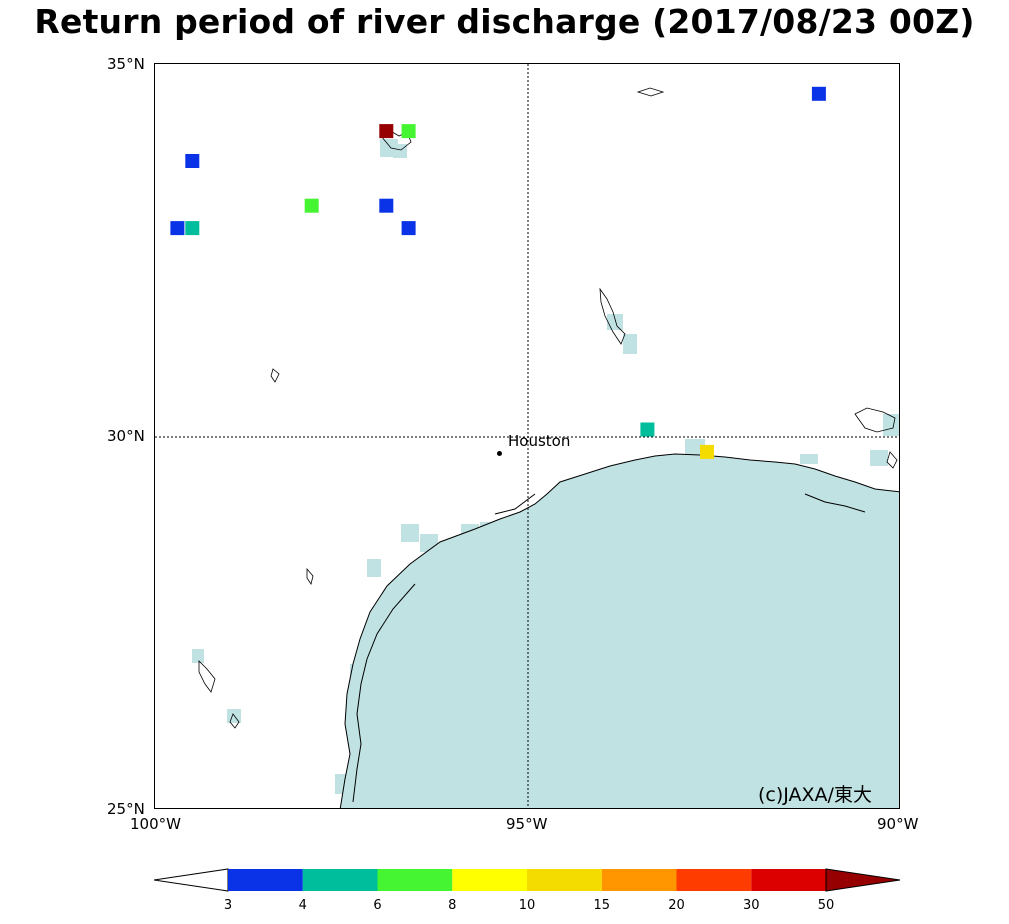  What do you see at coordinates (539, 441) in the screenshot?
I see `houston-label: Houston` at bounding box center [539, 441].